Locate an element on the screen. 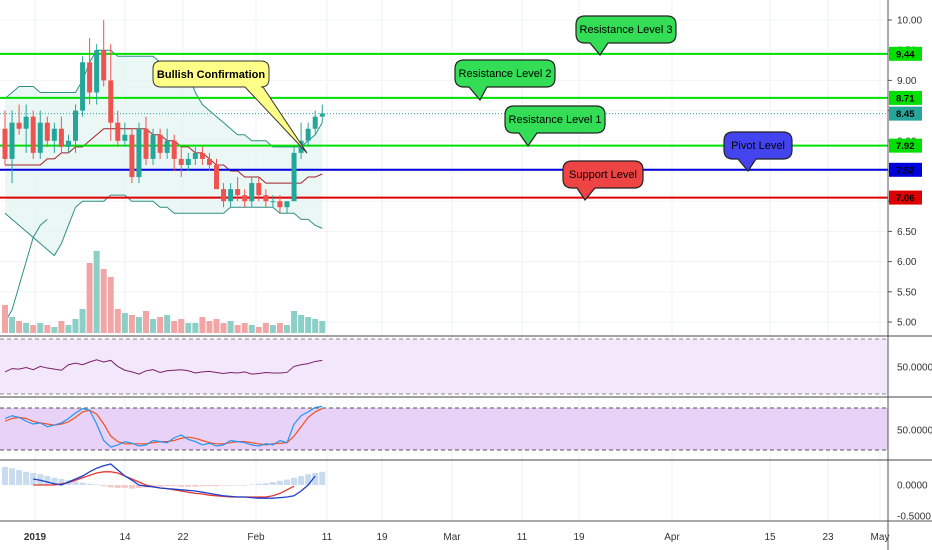 The height and width of the screenshot is (550, 932). price-tick-label: 9.00 is located at coordinates (907, 81).